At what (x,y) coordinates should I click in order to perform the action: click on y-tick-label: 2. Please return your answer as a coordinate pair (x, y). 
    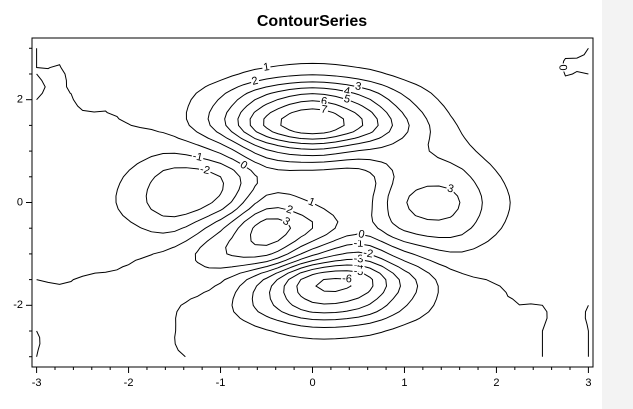
    Looking at the image, I should click on (20, 100).